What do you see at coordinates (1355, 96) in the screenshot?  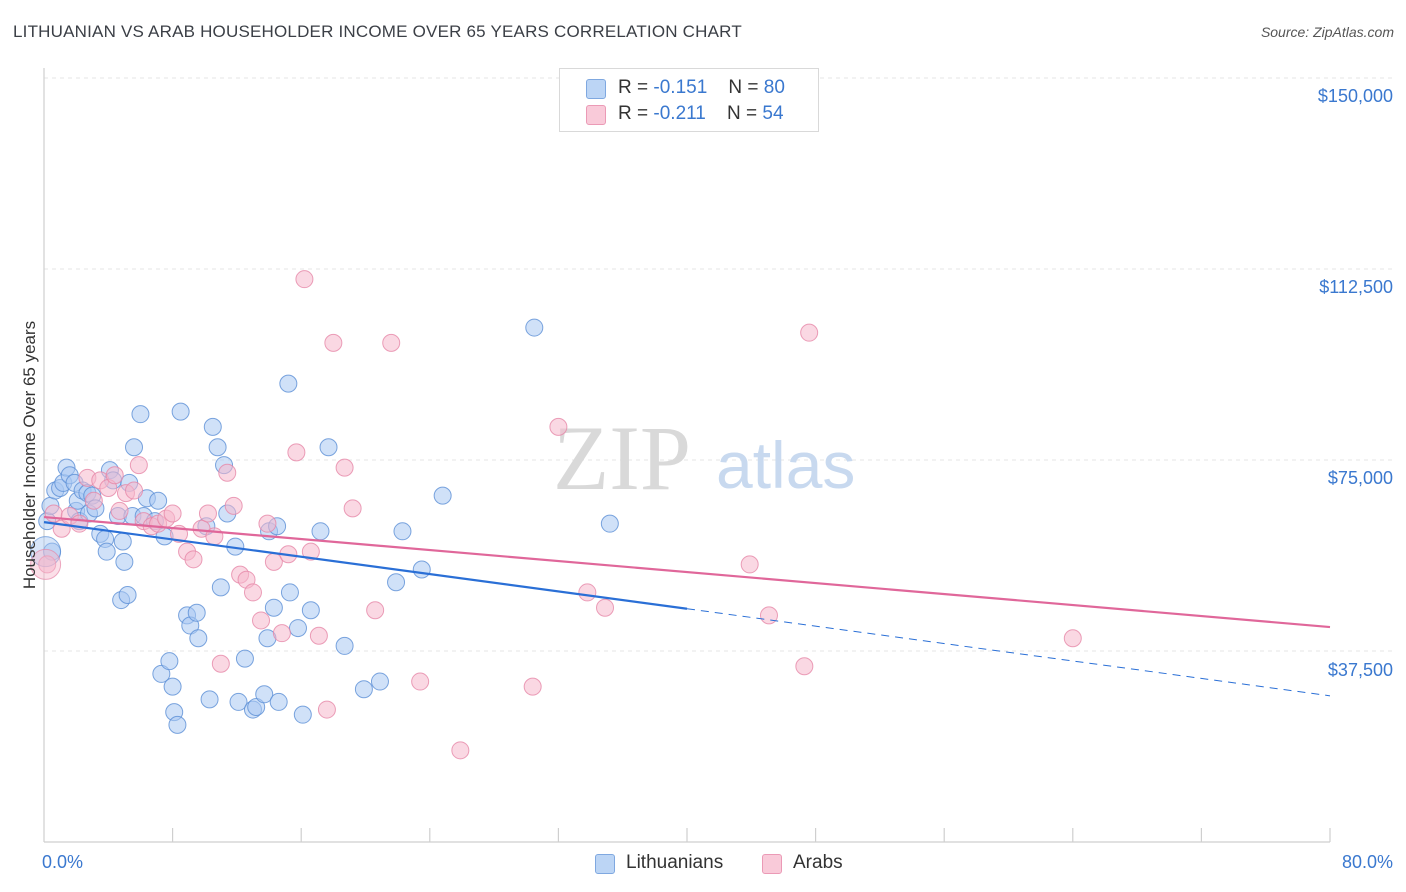 I see `y-tick-label: $150,000` at bounding box center [1355, 96].